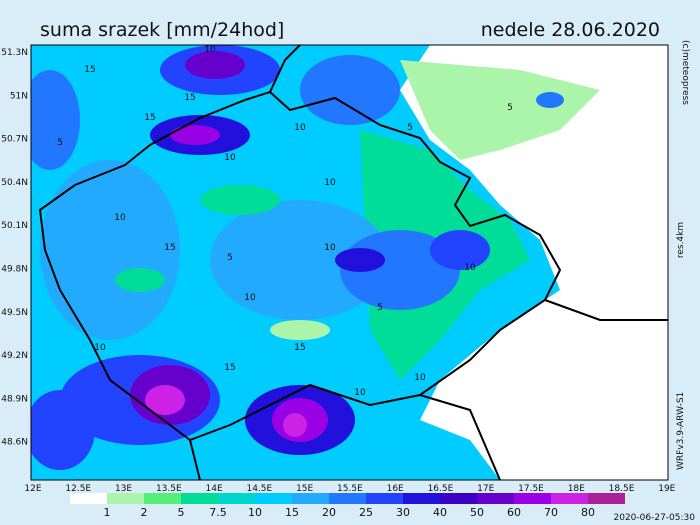 This screenshot has height=525, width=700. What do you see at coordinates (214, 489) in the screenshot?
I see `lon-label: 14E` at bounding box center [214, 489].